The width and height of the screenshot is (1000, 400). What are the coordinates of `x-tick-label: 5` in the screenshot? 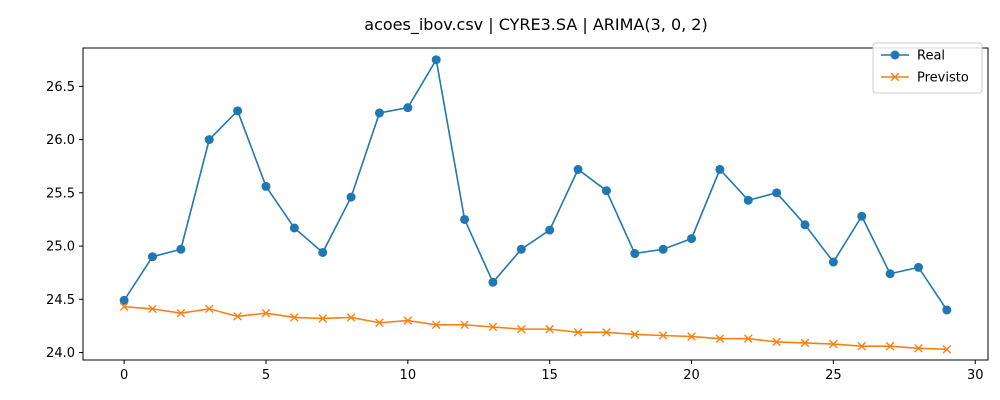 It's located at (266, 375).